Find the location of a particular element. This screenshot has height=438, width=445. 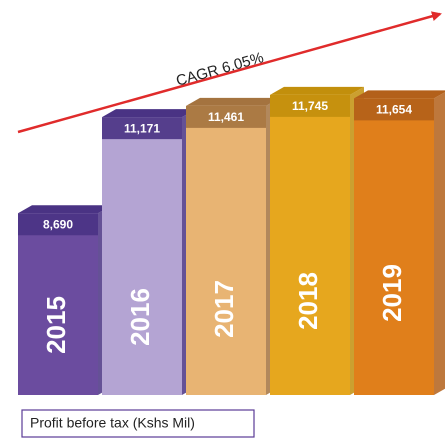

year-label: 2015 is located at coordinates (56, 325).